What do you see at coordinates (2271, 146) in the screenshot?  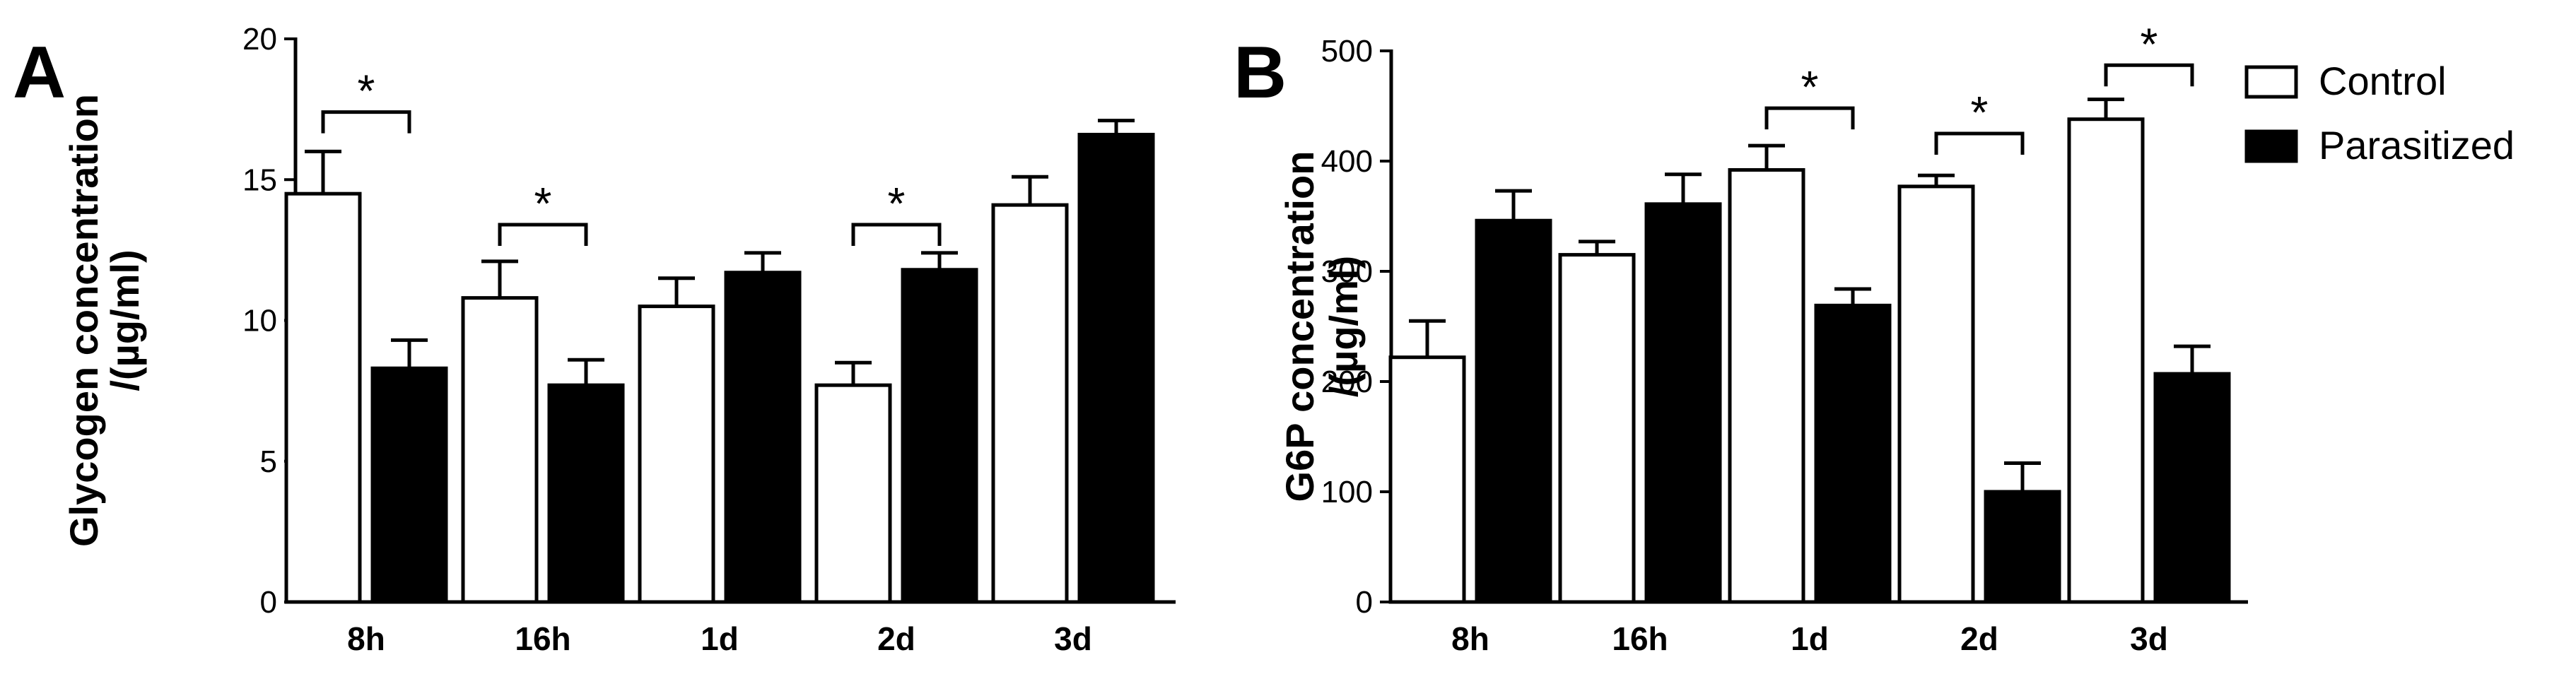 I see `legend-swatch-parasitized` at bounding box center [2271, 146].